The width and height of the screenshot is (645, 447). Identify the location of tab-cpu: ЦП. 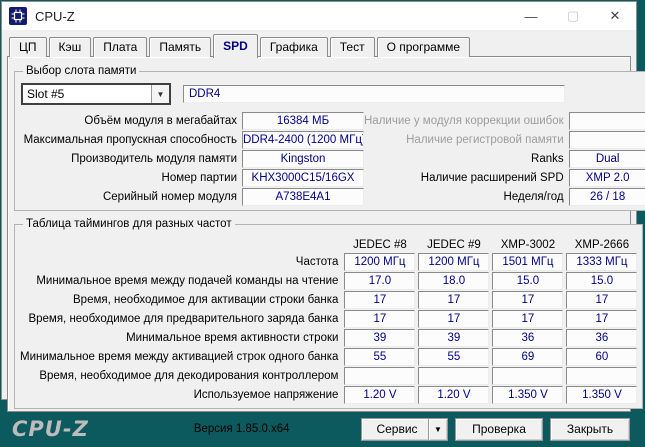
(28, 47).